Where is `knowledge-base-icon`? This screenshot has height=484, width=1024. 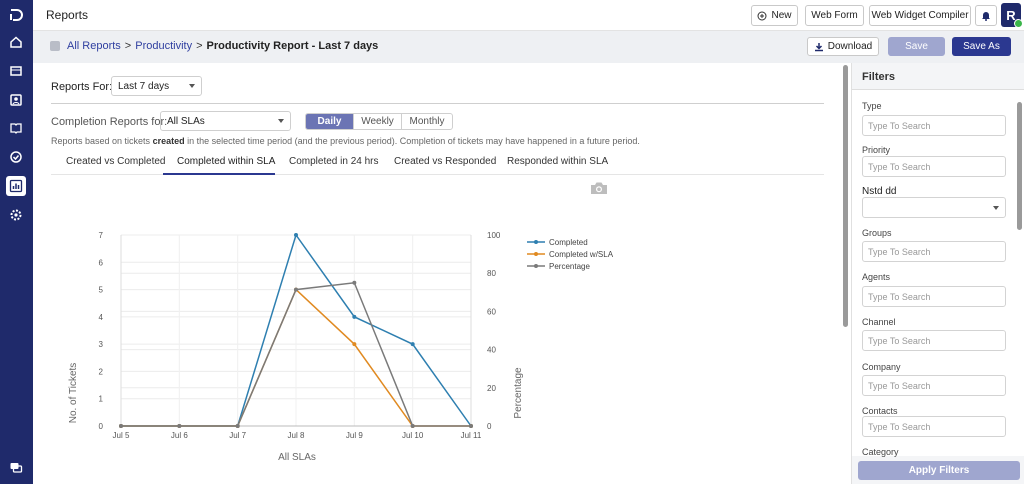
knowledge-base-icon is located at coordinates (16, 128).